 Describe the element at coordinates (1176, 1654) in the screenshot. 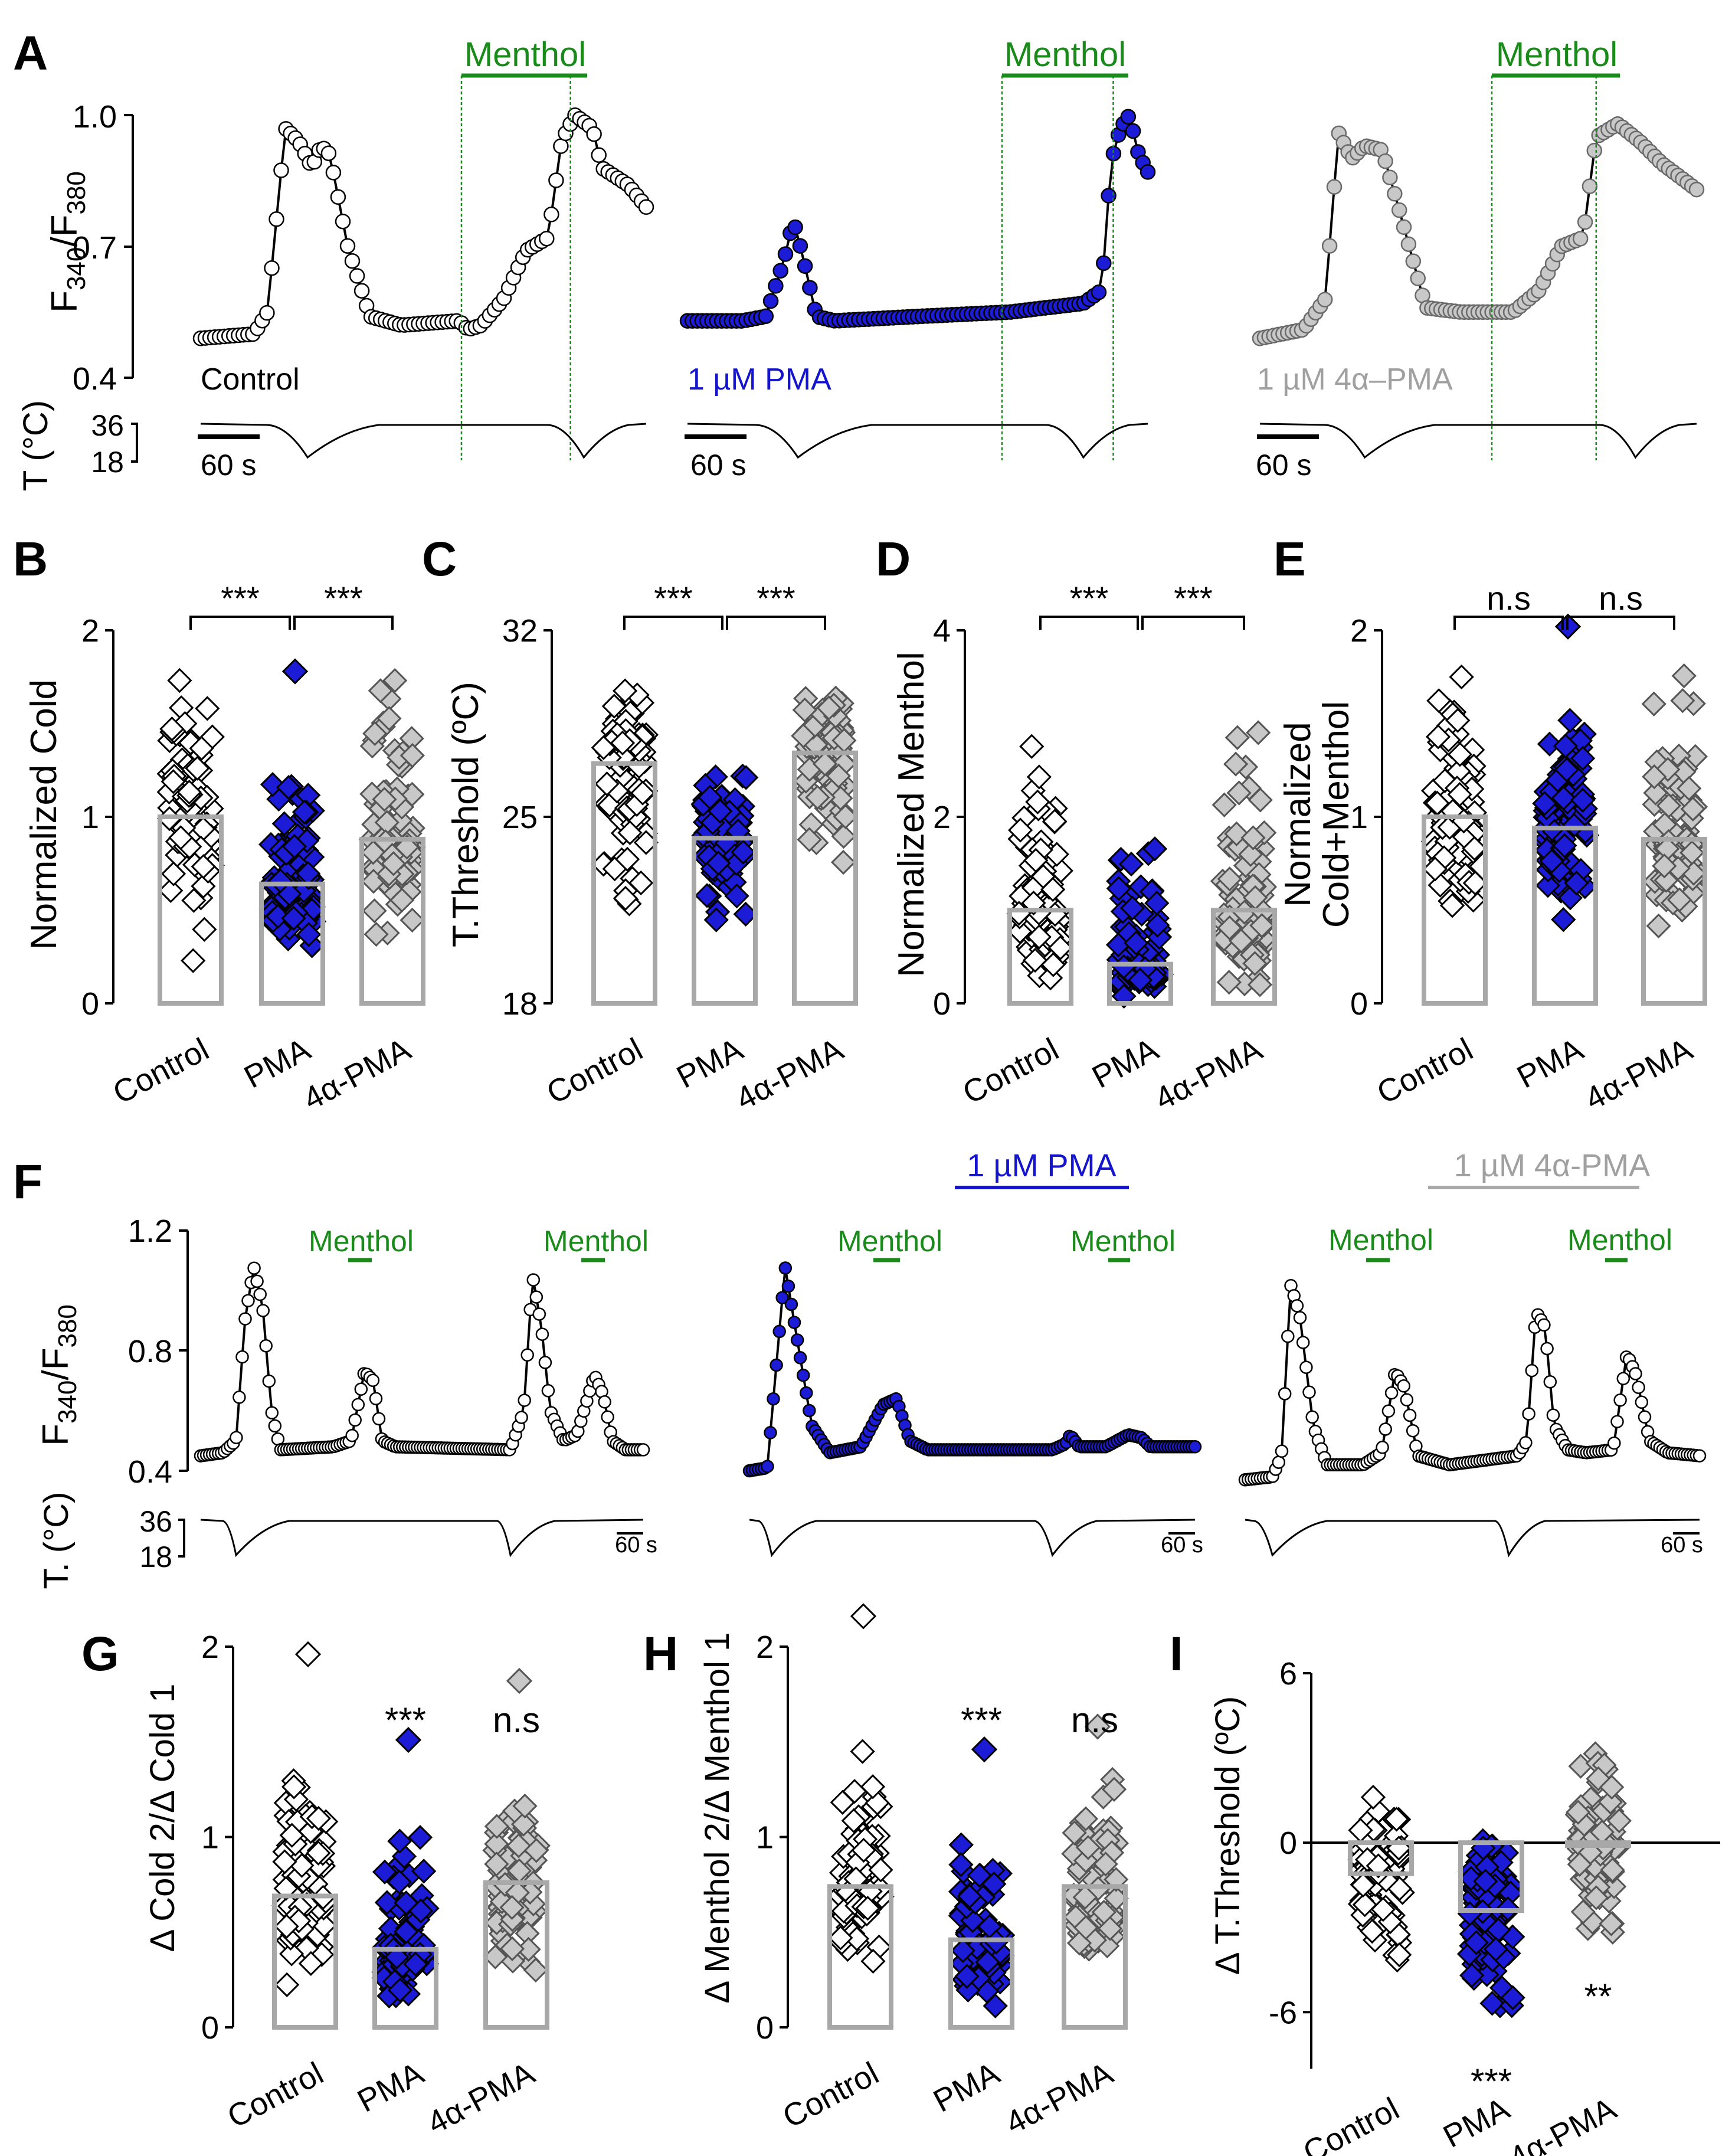

I see `panel-letter-i: I` at that location.